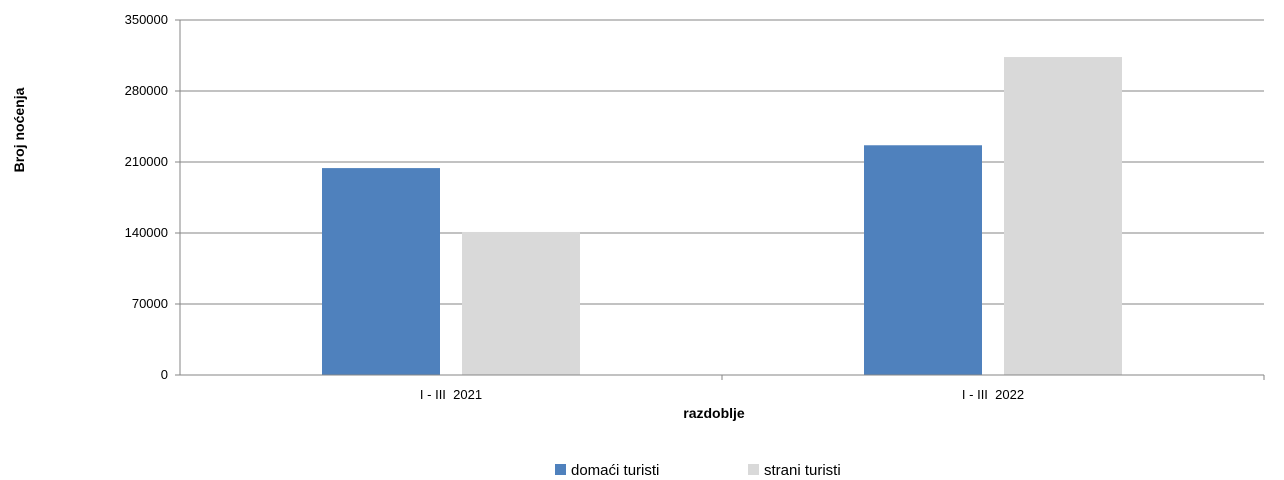 The width and height of the screenshot is (1284, 480). I want to click on y-tick-label: 350000, so click(146, 19).